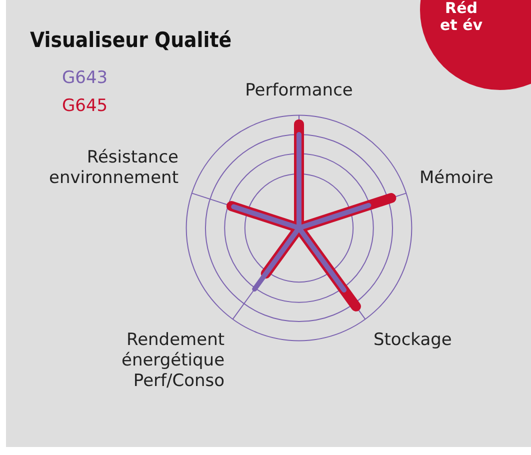 The height and width of the screenshot is (455, 531). What do you see at coordinates (299, 90) in the screenshot?
I see `spoke-label: Performance` at bounding box center [299, 90].